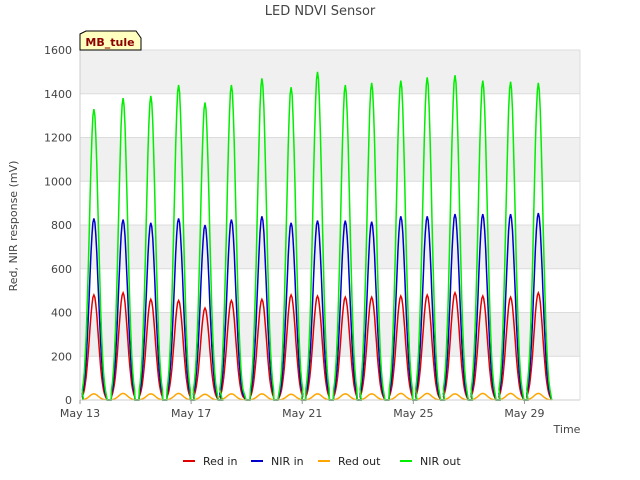 This screenshot has height=480, width=640. Describe the element at coordinates (413, 413) in the screenshot. I see `x-tick-label: May 25` at that location.